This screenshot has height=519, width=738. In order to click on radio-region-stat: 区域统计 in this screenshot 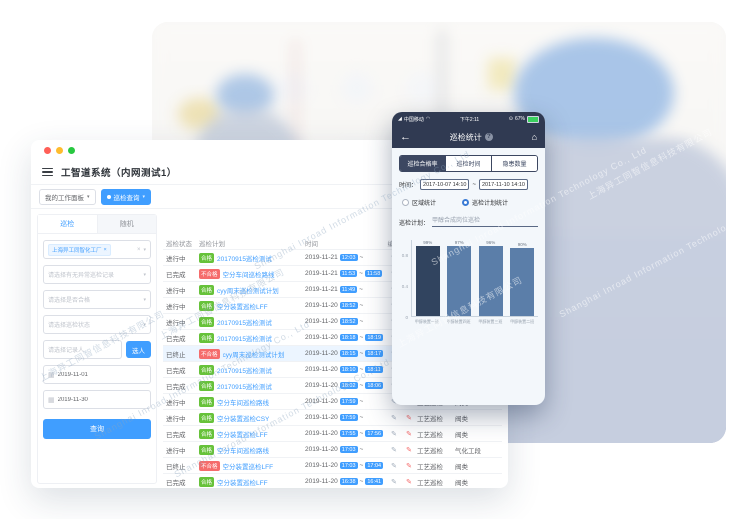, I will do `click(419, 202)`.